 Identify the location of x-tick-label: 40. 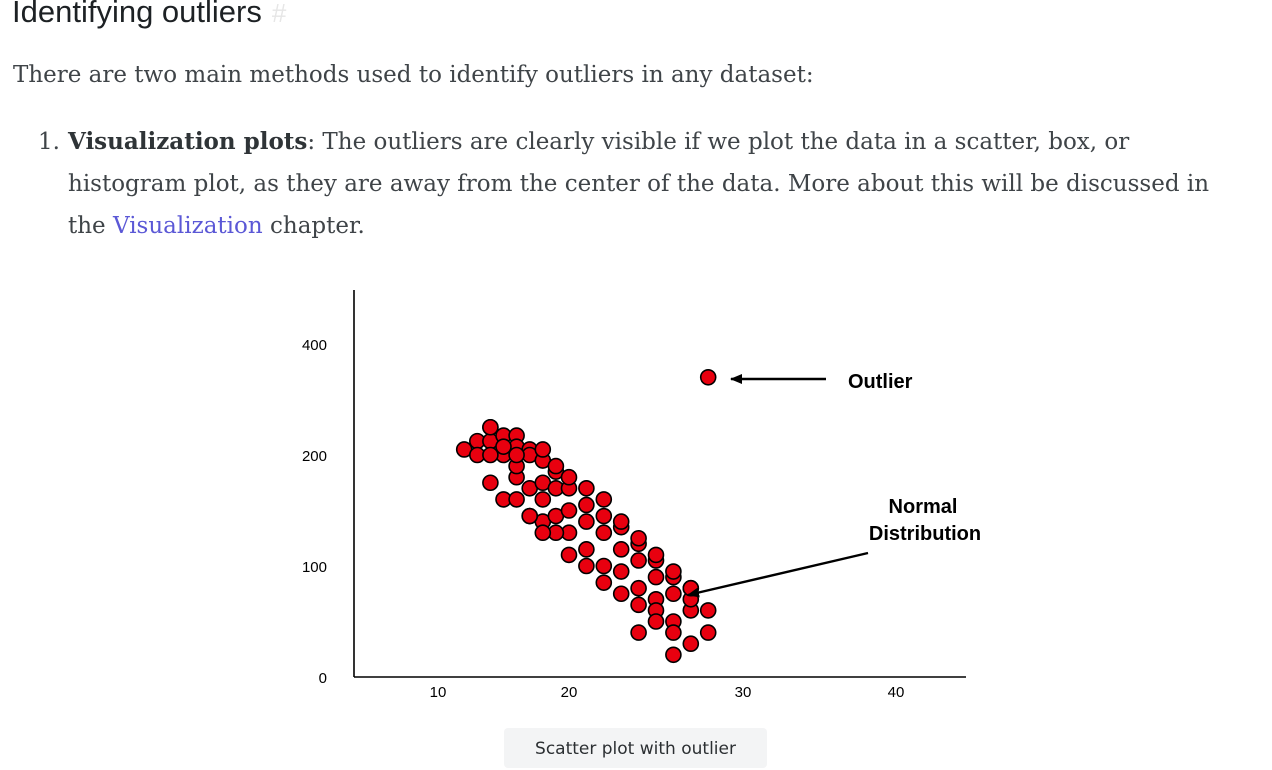
(896, 692).